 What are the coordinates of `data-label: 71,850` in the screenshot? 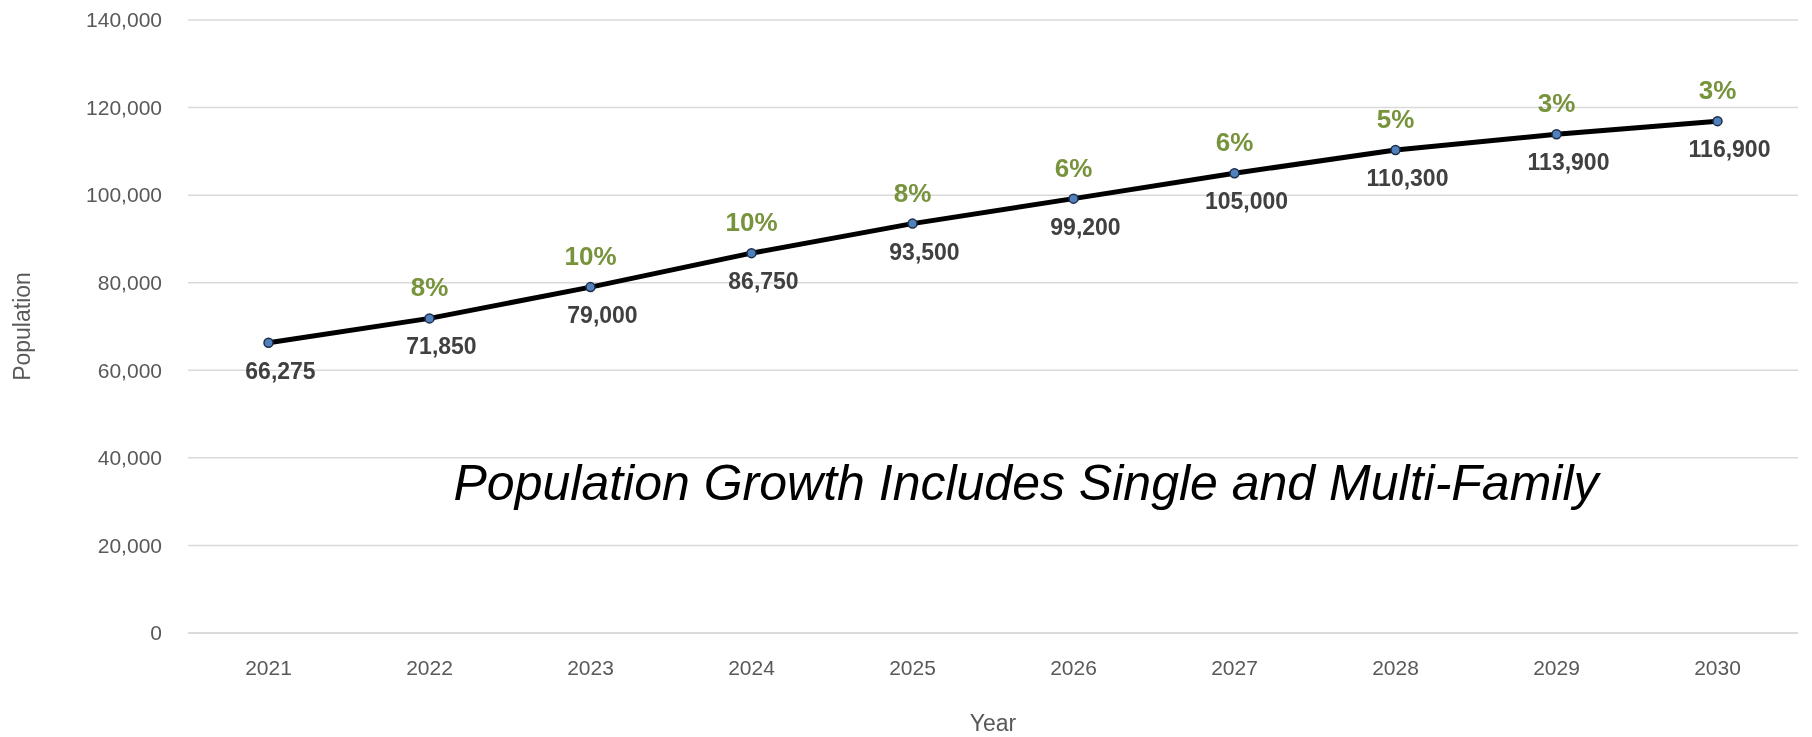 It's located at (441, 346).